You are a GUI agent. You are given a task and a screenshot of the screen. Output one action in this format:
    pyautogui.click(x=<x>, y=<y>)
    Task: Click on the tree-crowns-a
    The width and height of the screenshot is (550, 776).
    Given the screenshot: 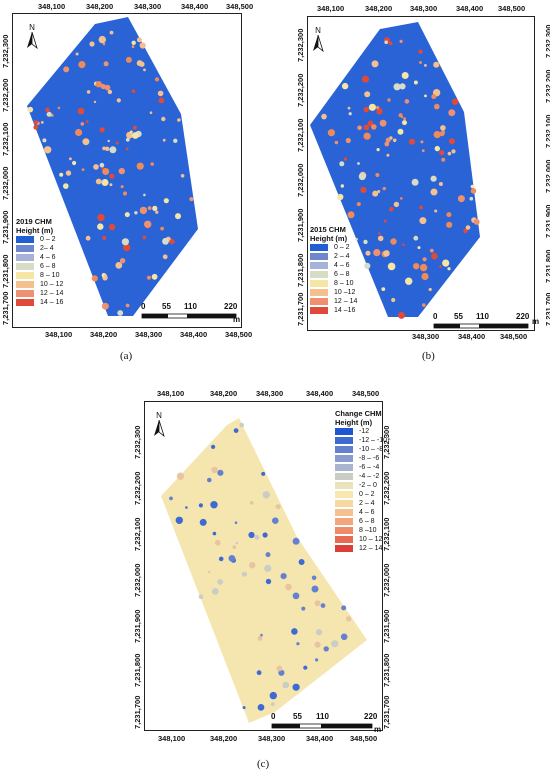 What is the action you would take?
    pyautogui.click(x=110, y=173)
    